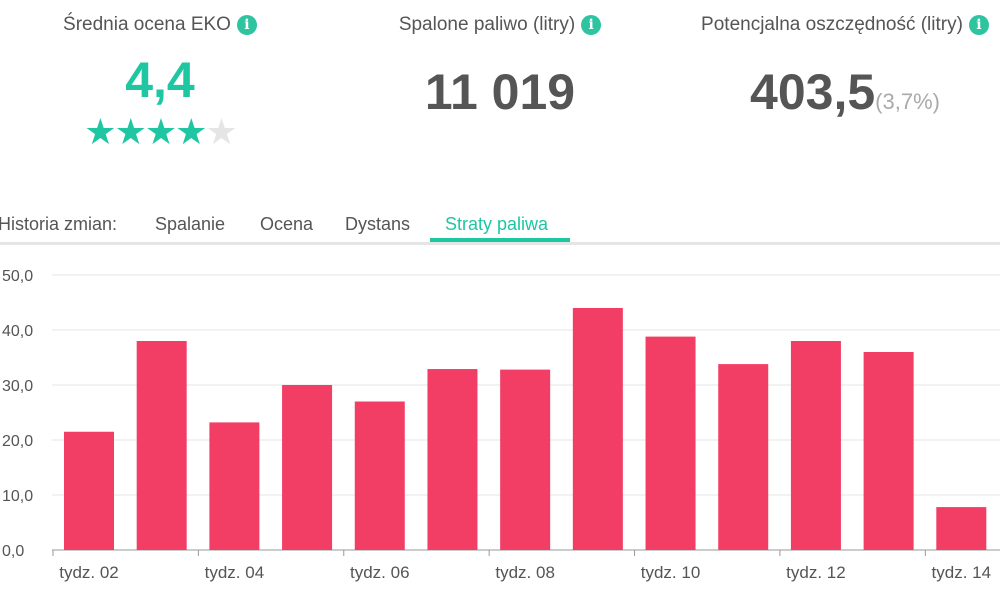 The image size is (1000, 603). What do you see at coordinates (17, 276) in the screenshot?
I see `y-tick-label: 50,0` at bounding box center [17, 276].